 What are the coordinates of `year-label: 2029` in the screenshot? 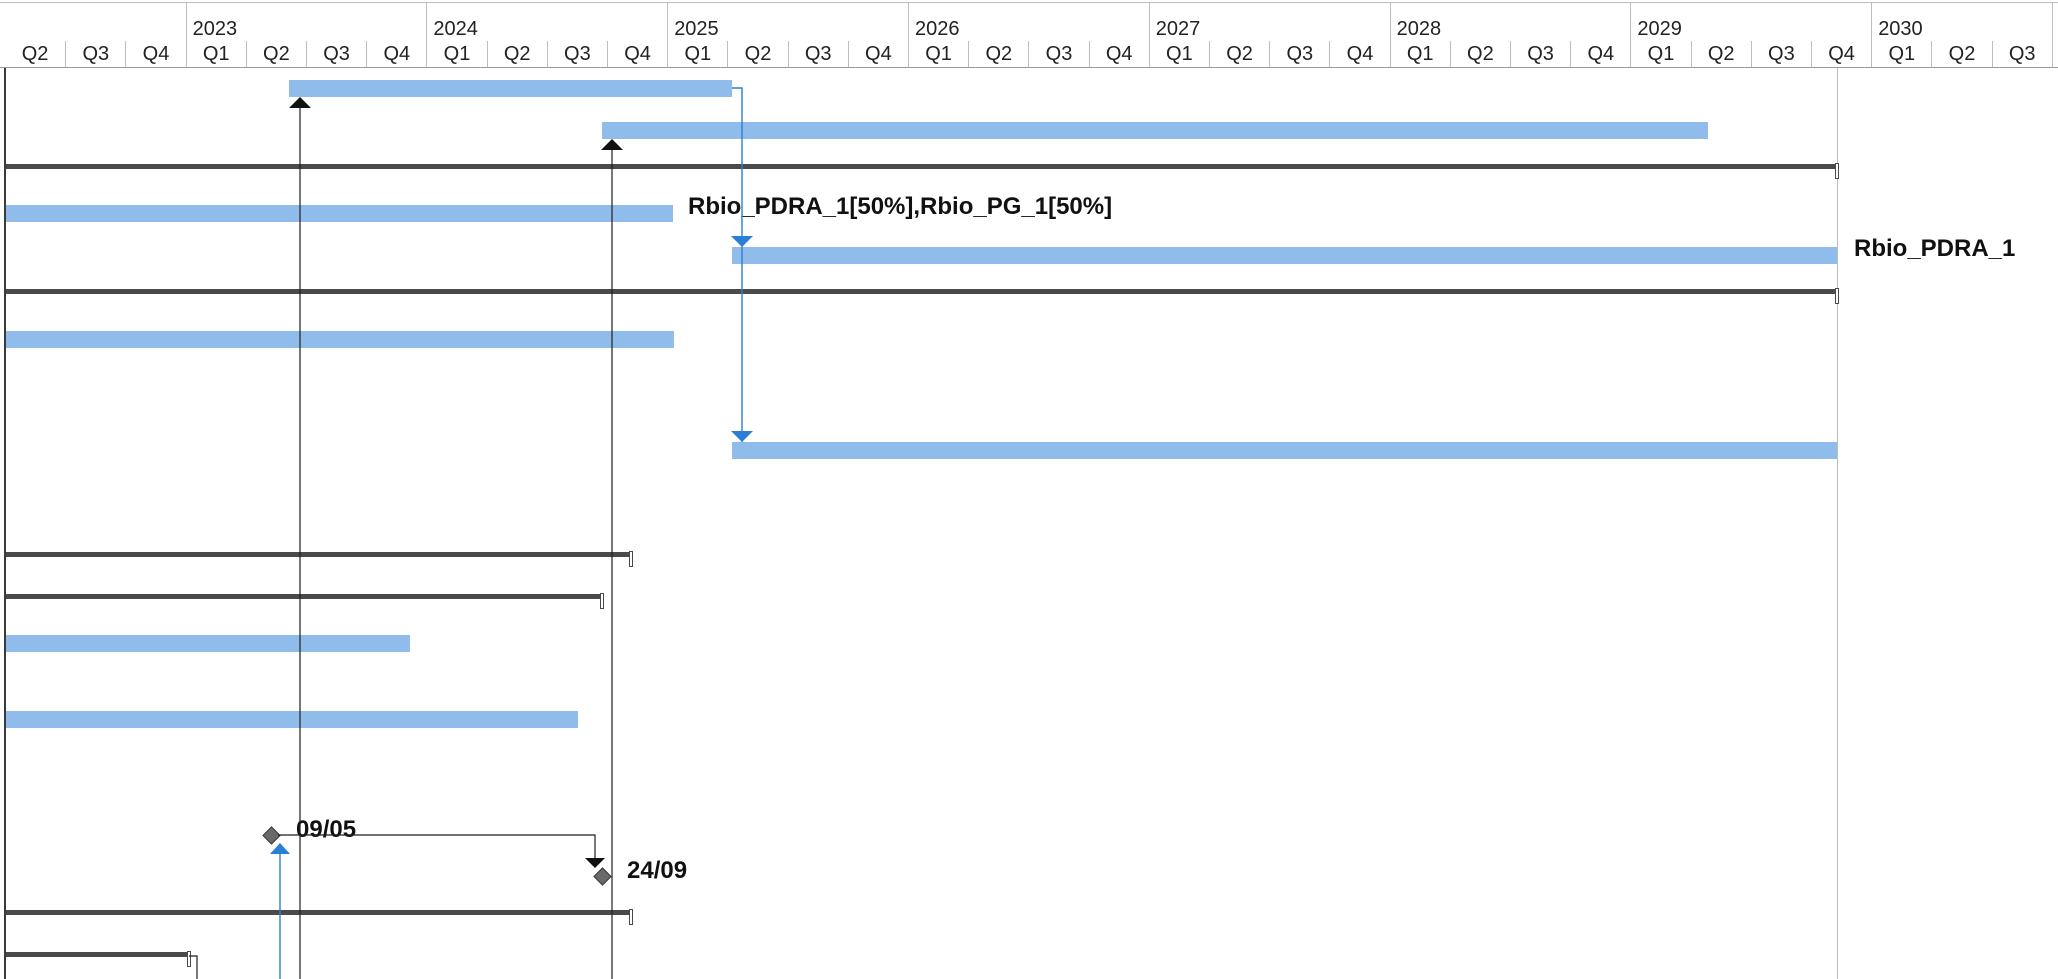 It's located at (1659, 29).